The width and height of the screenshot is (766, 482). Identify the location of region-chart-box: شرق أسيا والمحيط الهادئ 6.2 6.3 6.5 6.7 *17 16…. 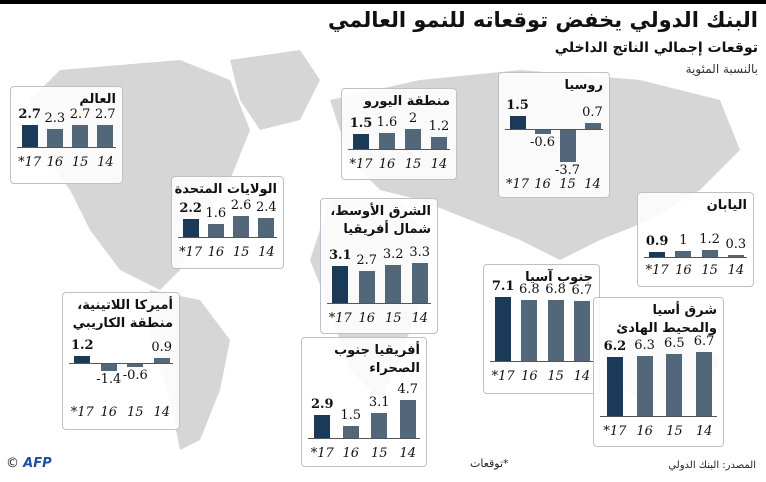
(658, 372).